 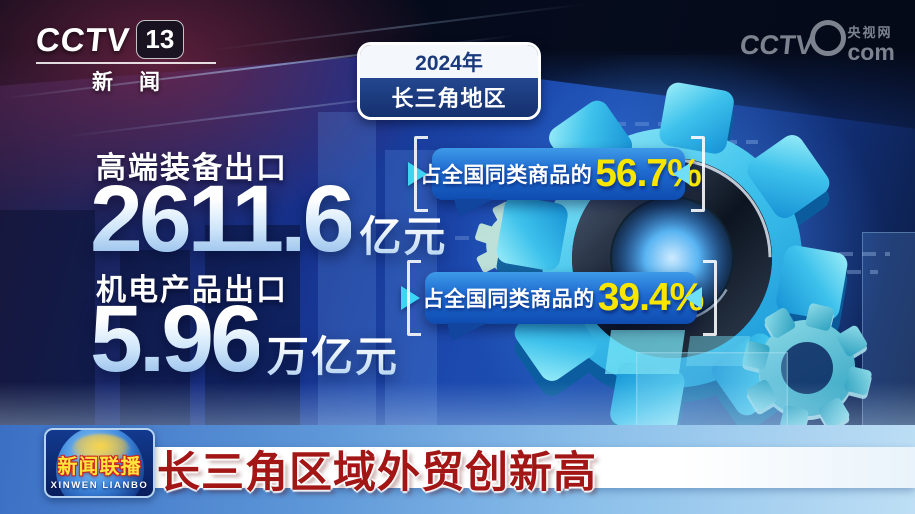 What do you see at coordinates (192, 168) in the screenshot?
I see `stat-label-high-end-equipment: 高端装备出口` at bounding box center [192, 168].